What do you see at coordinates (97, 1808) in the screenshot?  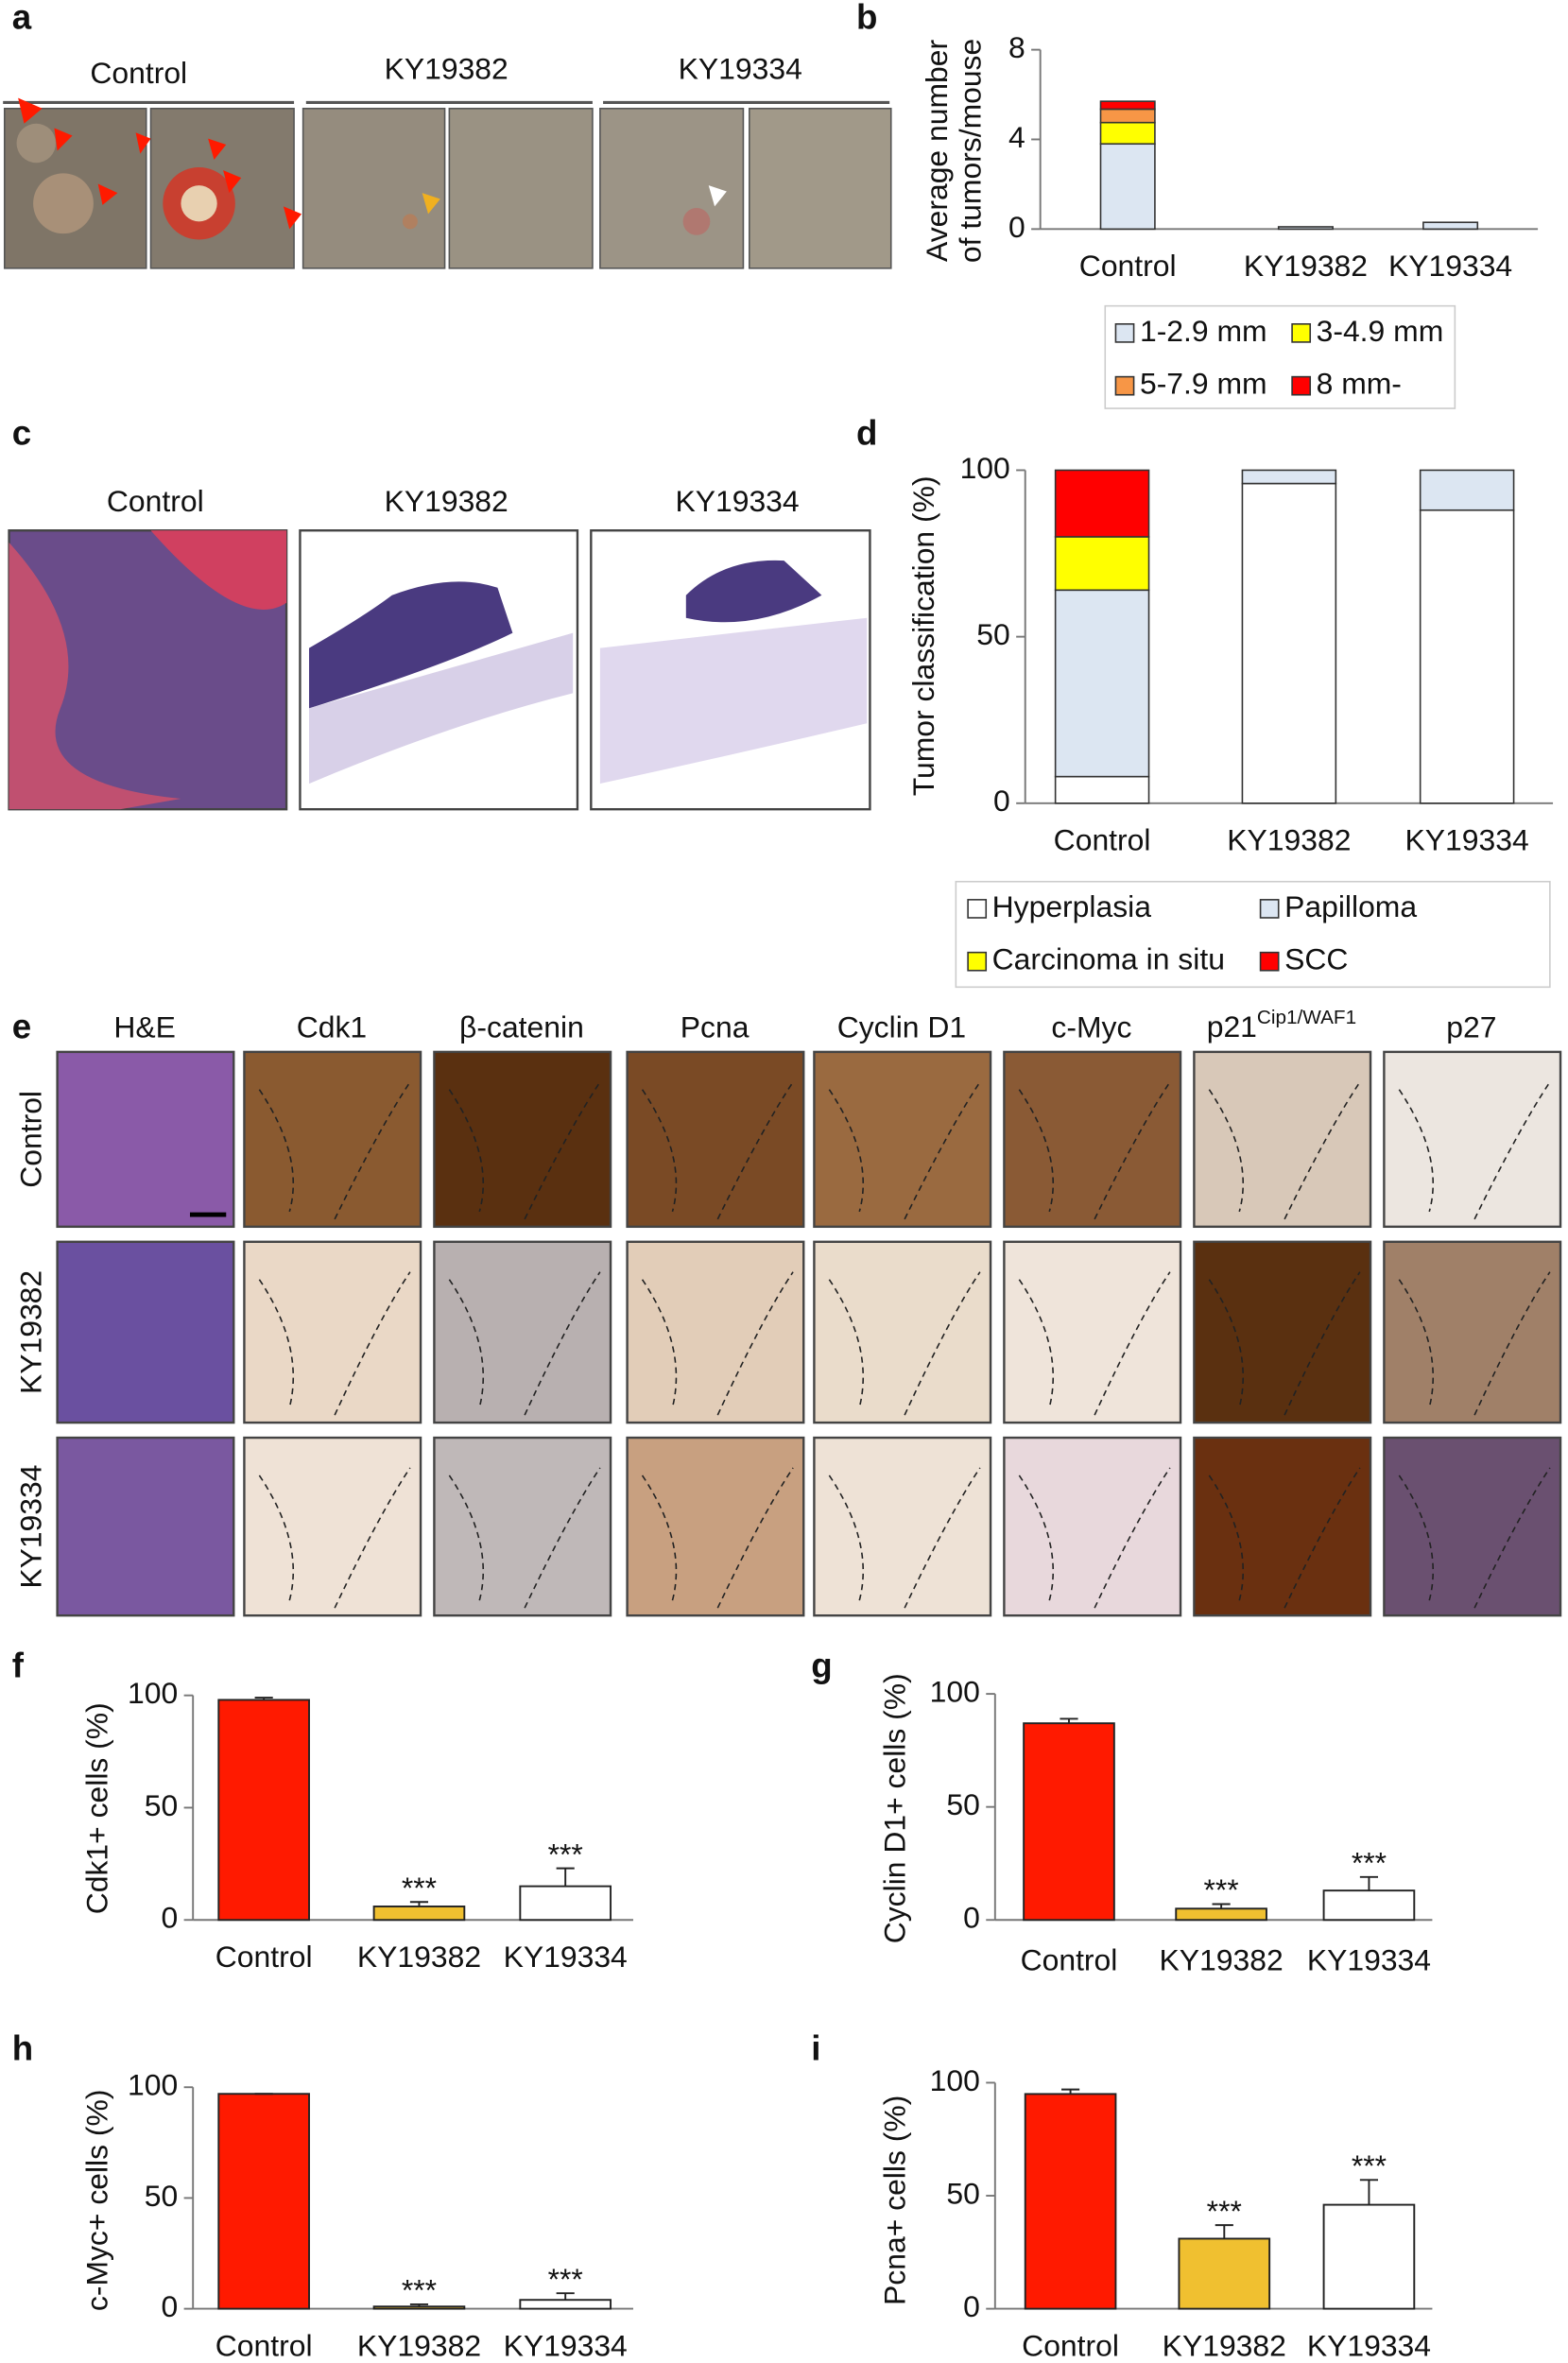 I see `y-axis-label: Cdk1+ cells (%)` at bounding box center [97, 1808].